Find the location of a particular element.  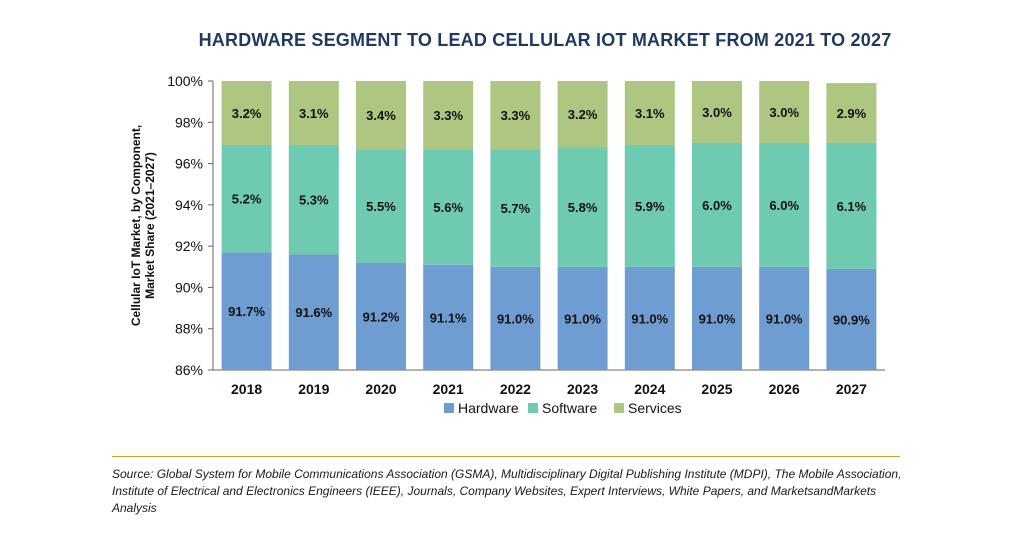

data-label: 5.3% is located at coordinates (314, 200).